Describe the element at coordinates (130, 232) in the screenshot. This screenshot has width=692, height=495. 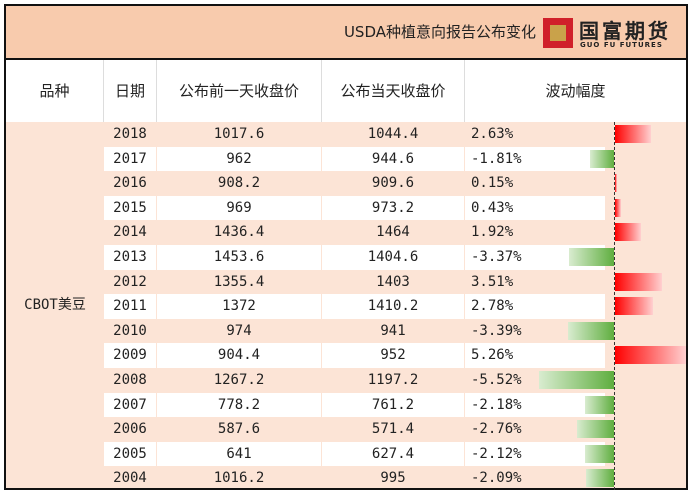
I see `year-cell: 2014` at that location.